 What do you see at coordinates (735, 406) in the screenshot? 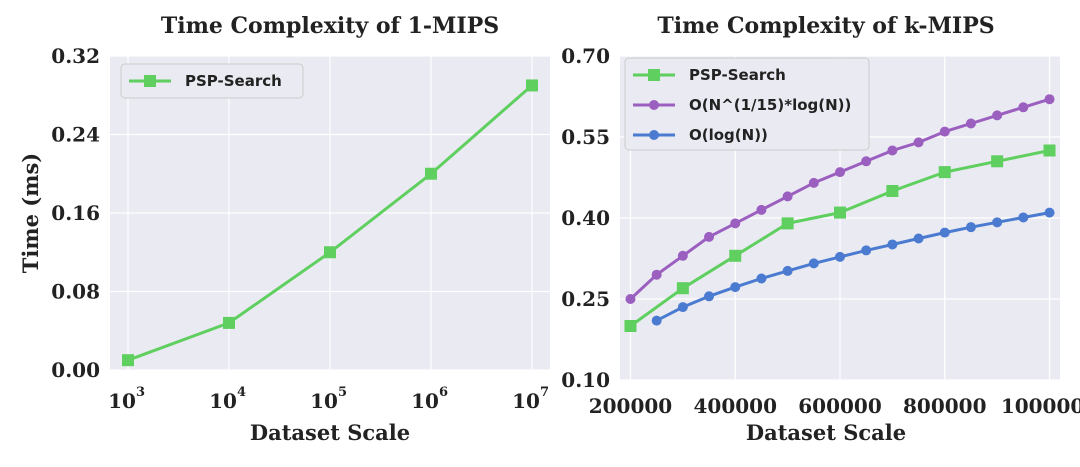
I see `x-tick-label: 400000` at bounding box center [735, 406].